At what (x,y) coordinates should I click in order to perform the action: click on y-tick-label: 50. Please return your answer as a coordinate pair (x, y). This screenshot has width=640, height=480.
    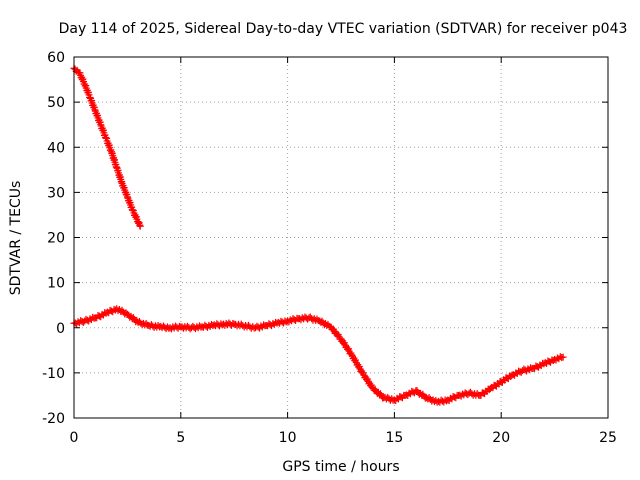
    Looking at the image, I should click on (56, 103).